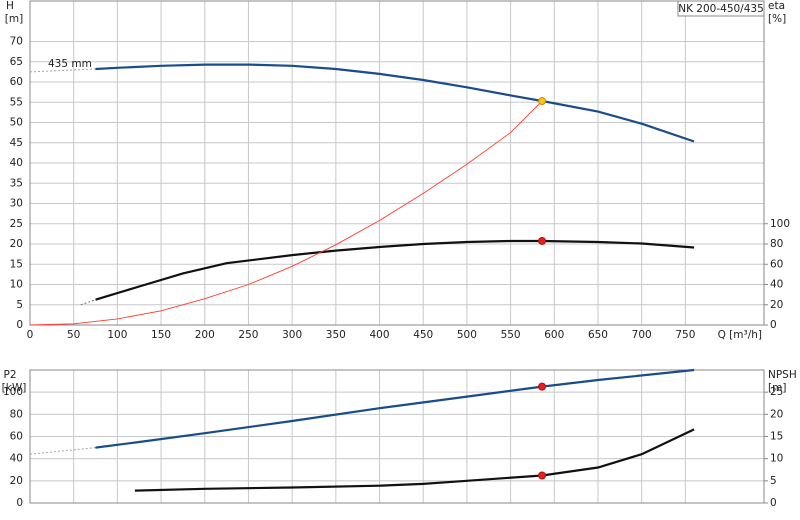 The width and height of the screenshot is (800, 520). What do you see at coordinates (511, 335) in the screenshot?
I see `x-tick-label: 550` at bounding box center [511, 335].